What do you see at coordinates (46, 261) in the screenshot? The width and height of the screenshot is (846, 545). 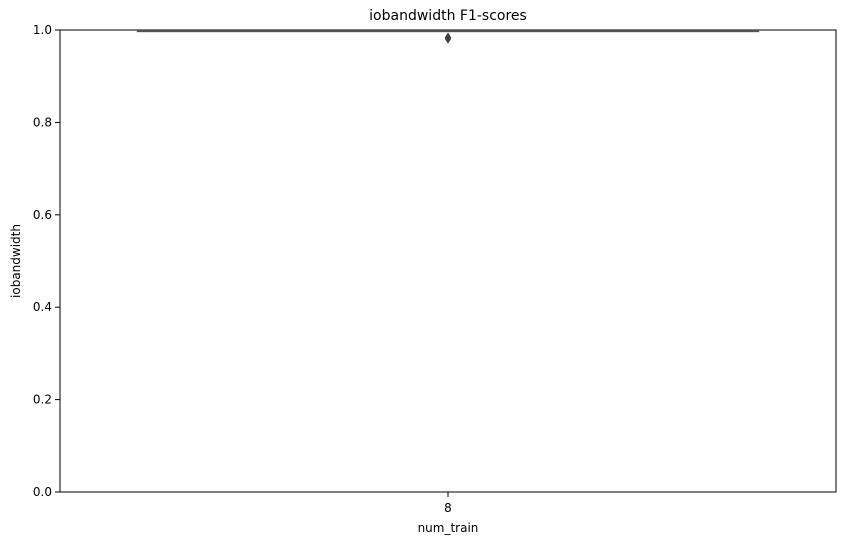 I see `y-axis: 0.0 0.2 0.4 0.6 0.8 1.0` at bounding box center [46, 261].